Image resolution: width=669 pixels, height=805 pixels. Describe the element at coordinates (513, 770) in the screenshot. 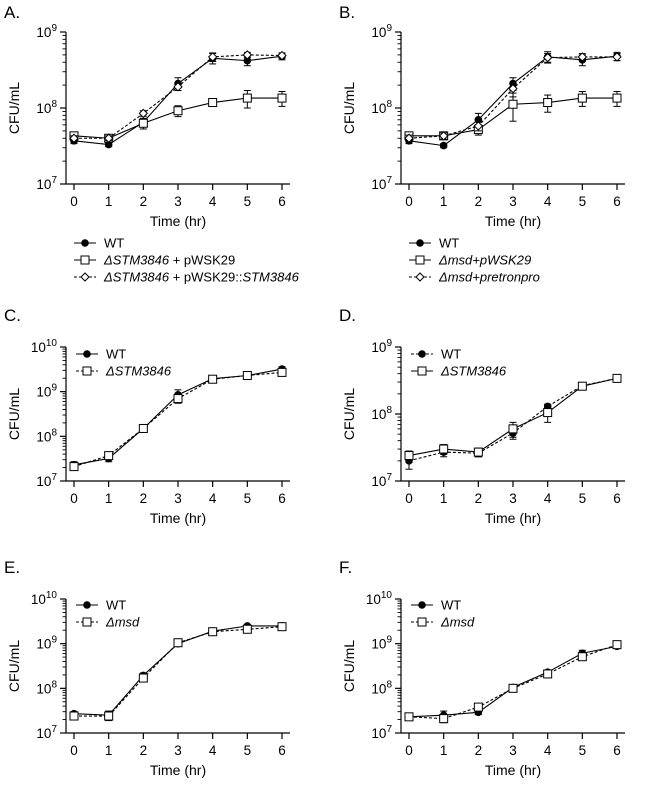

I see `x-axis-label: Time (hr)` at that location.